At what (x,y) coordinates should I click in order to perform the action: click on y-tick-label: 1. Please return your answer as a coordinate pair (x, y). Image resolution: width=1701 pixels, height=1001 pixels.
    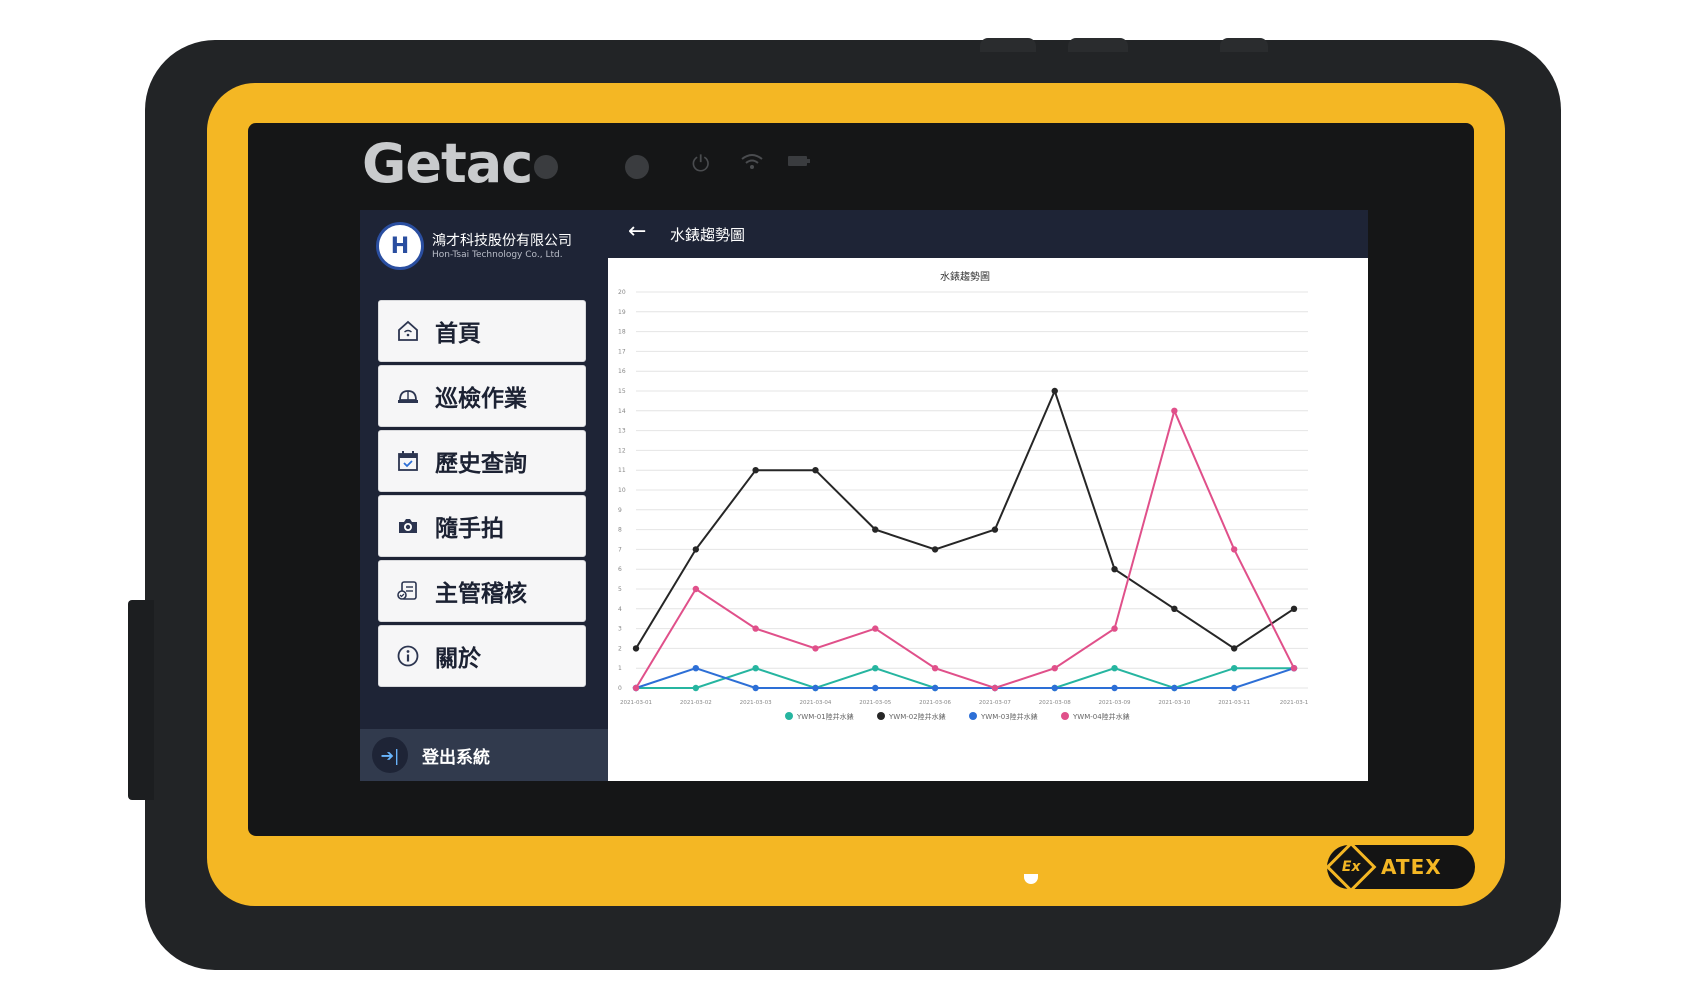
    Looking at the image, I should click on (620, 668).